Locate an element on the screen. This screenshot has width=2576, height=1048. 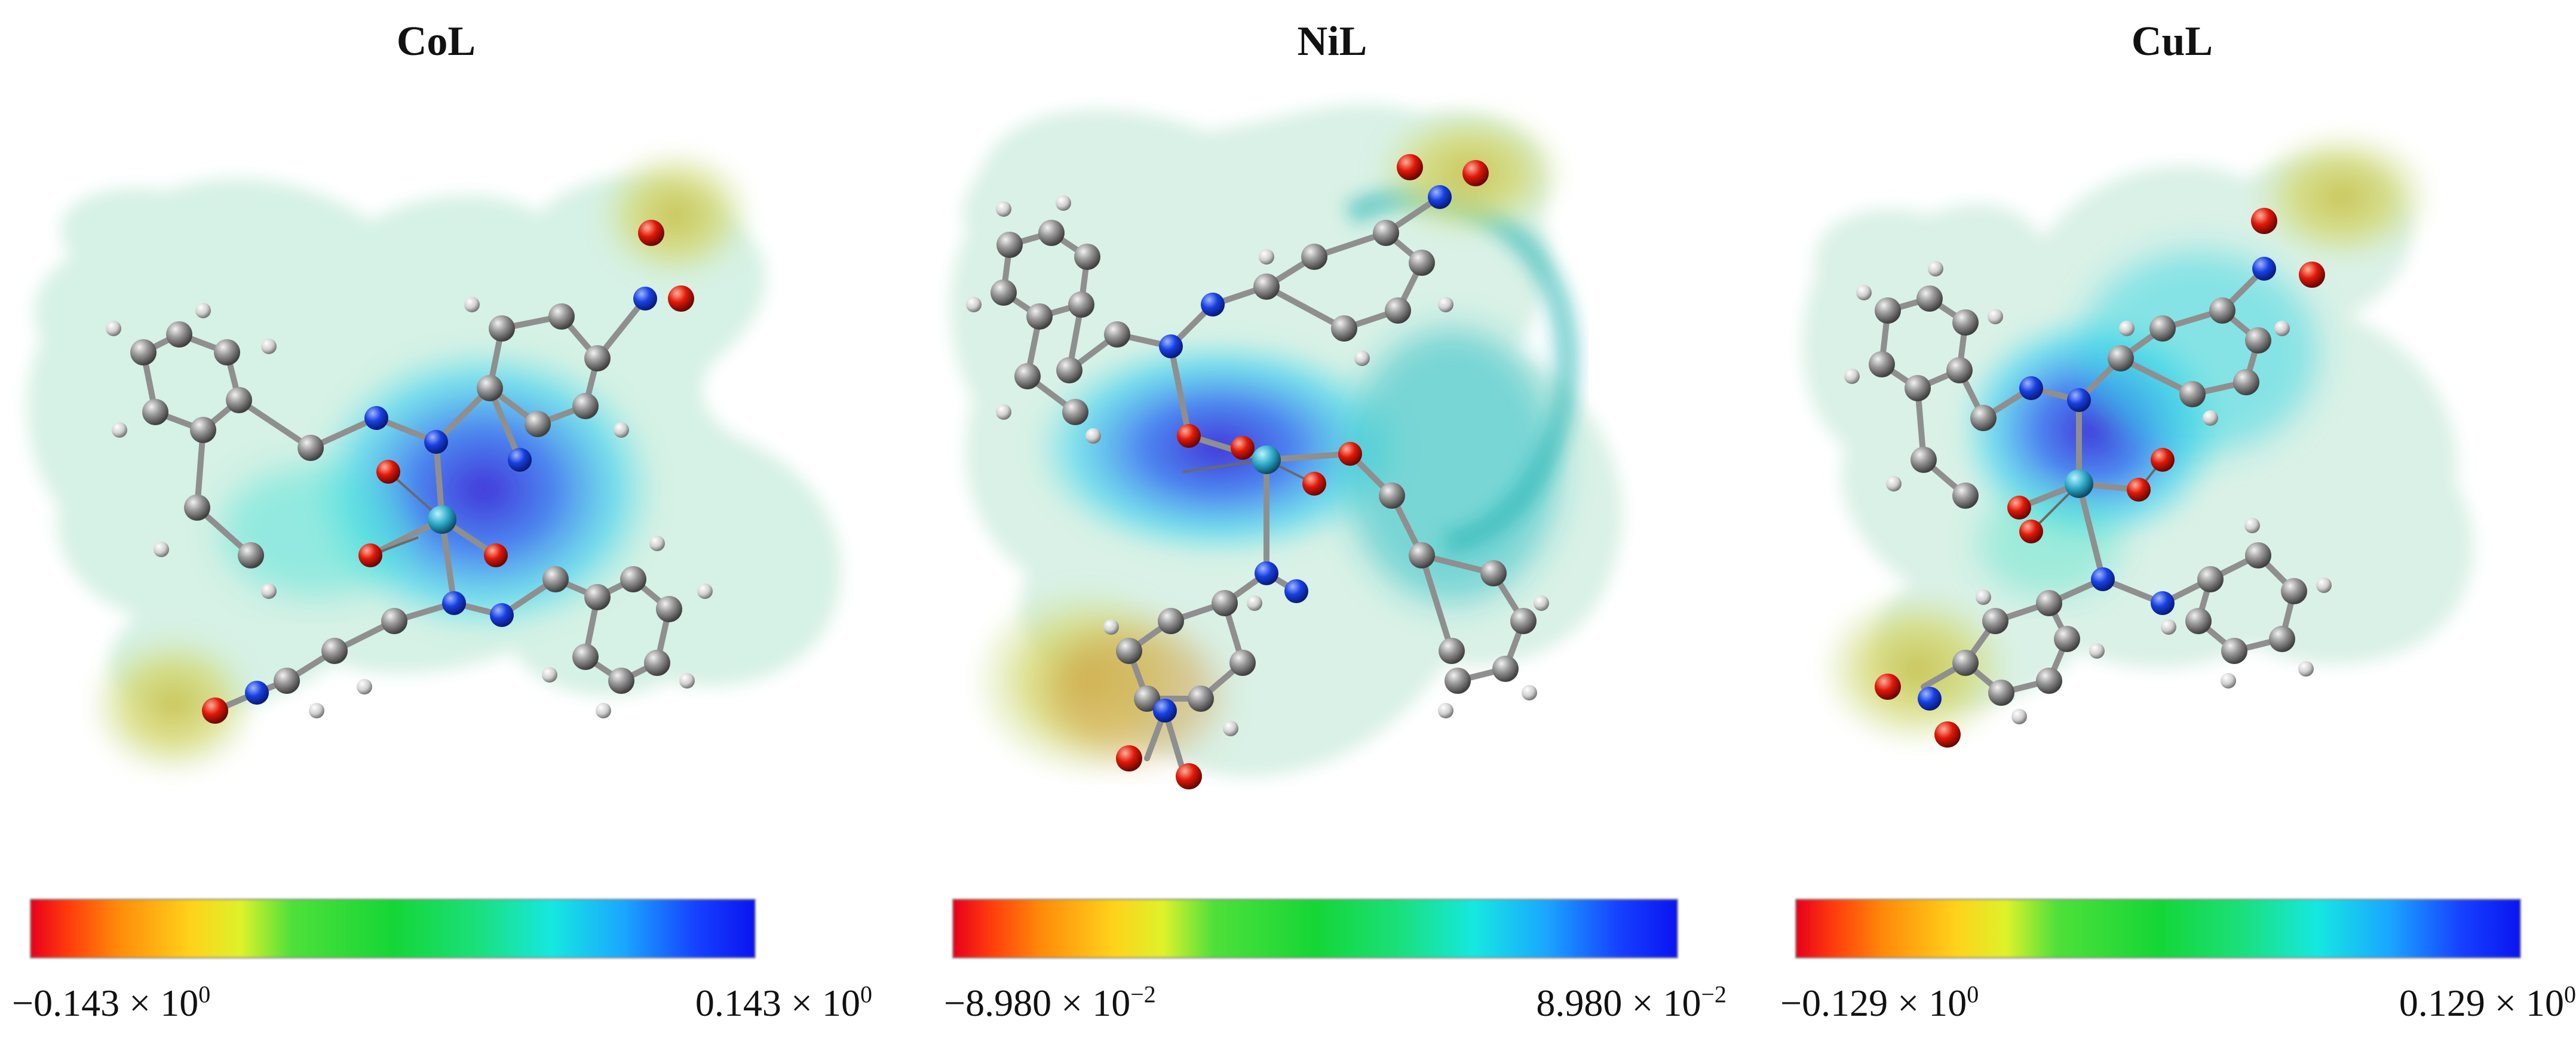
scale-min-label: −0.143 × 100 is located at coordinates (111, 1003).